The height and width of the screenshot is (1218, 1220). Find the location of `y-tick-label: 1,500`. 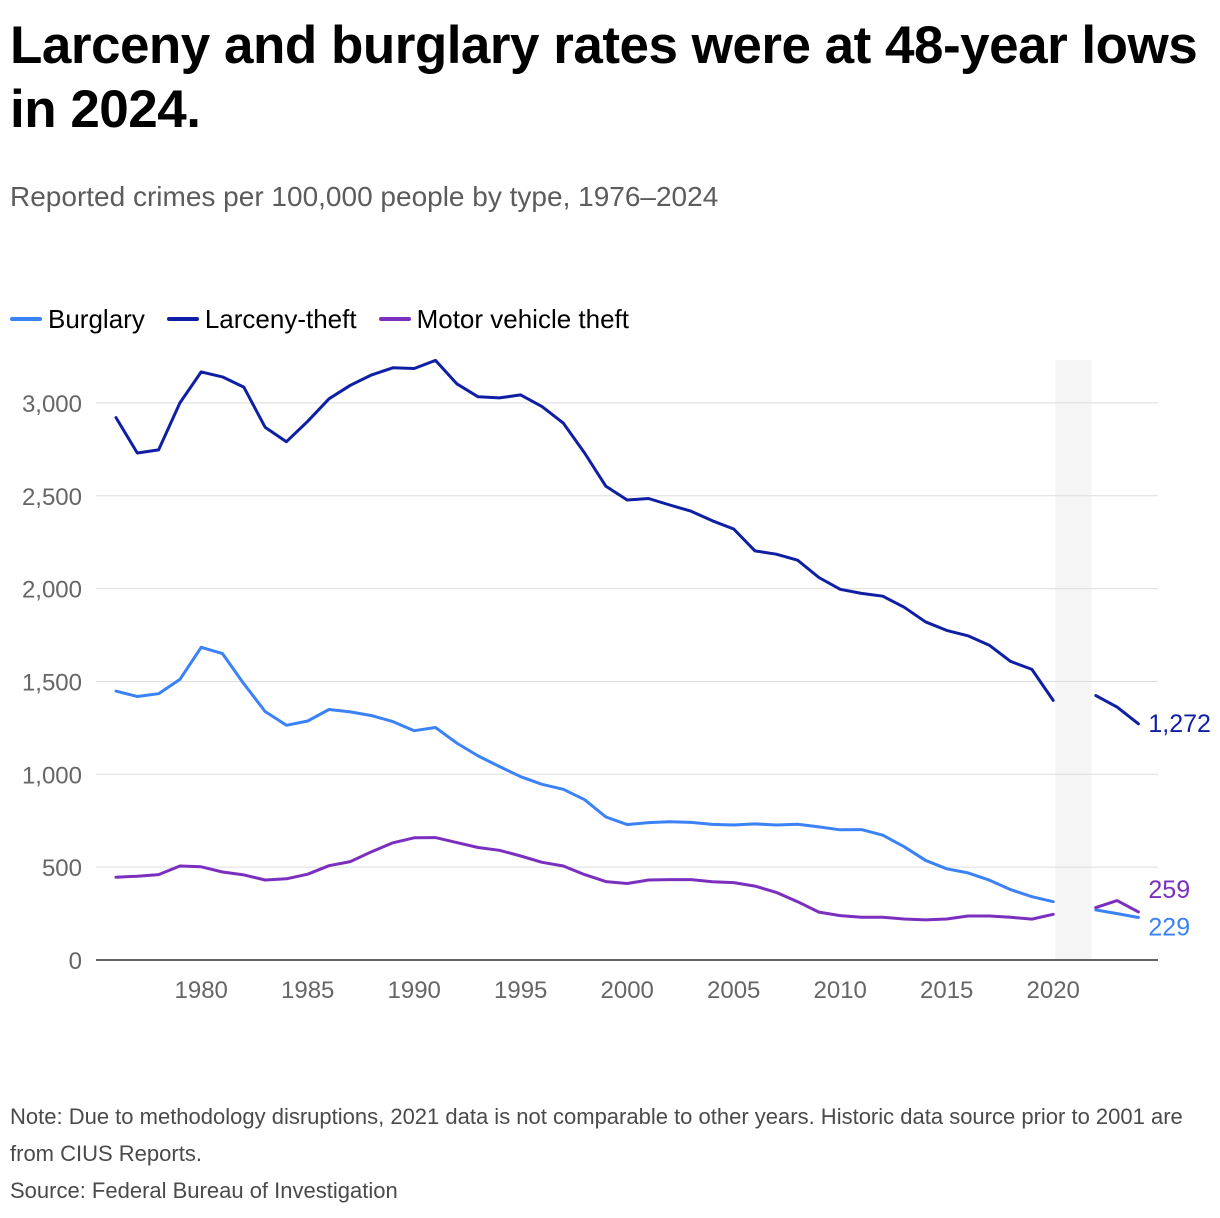

y-tick-label: 1,500 is located at coordinates (52, 682).